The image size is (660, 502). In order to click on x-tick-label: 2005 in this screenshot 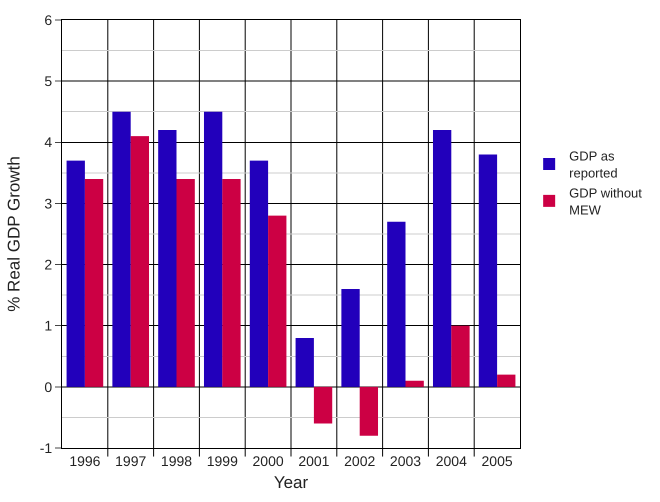, I will do `click(497, 460)`.